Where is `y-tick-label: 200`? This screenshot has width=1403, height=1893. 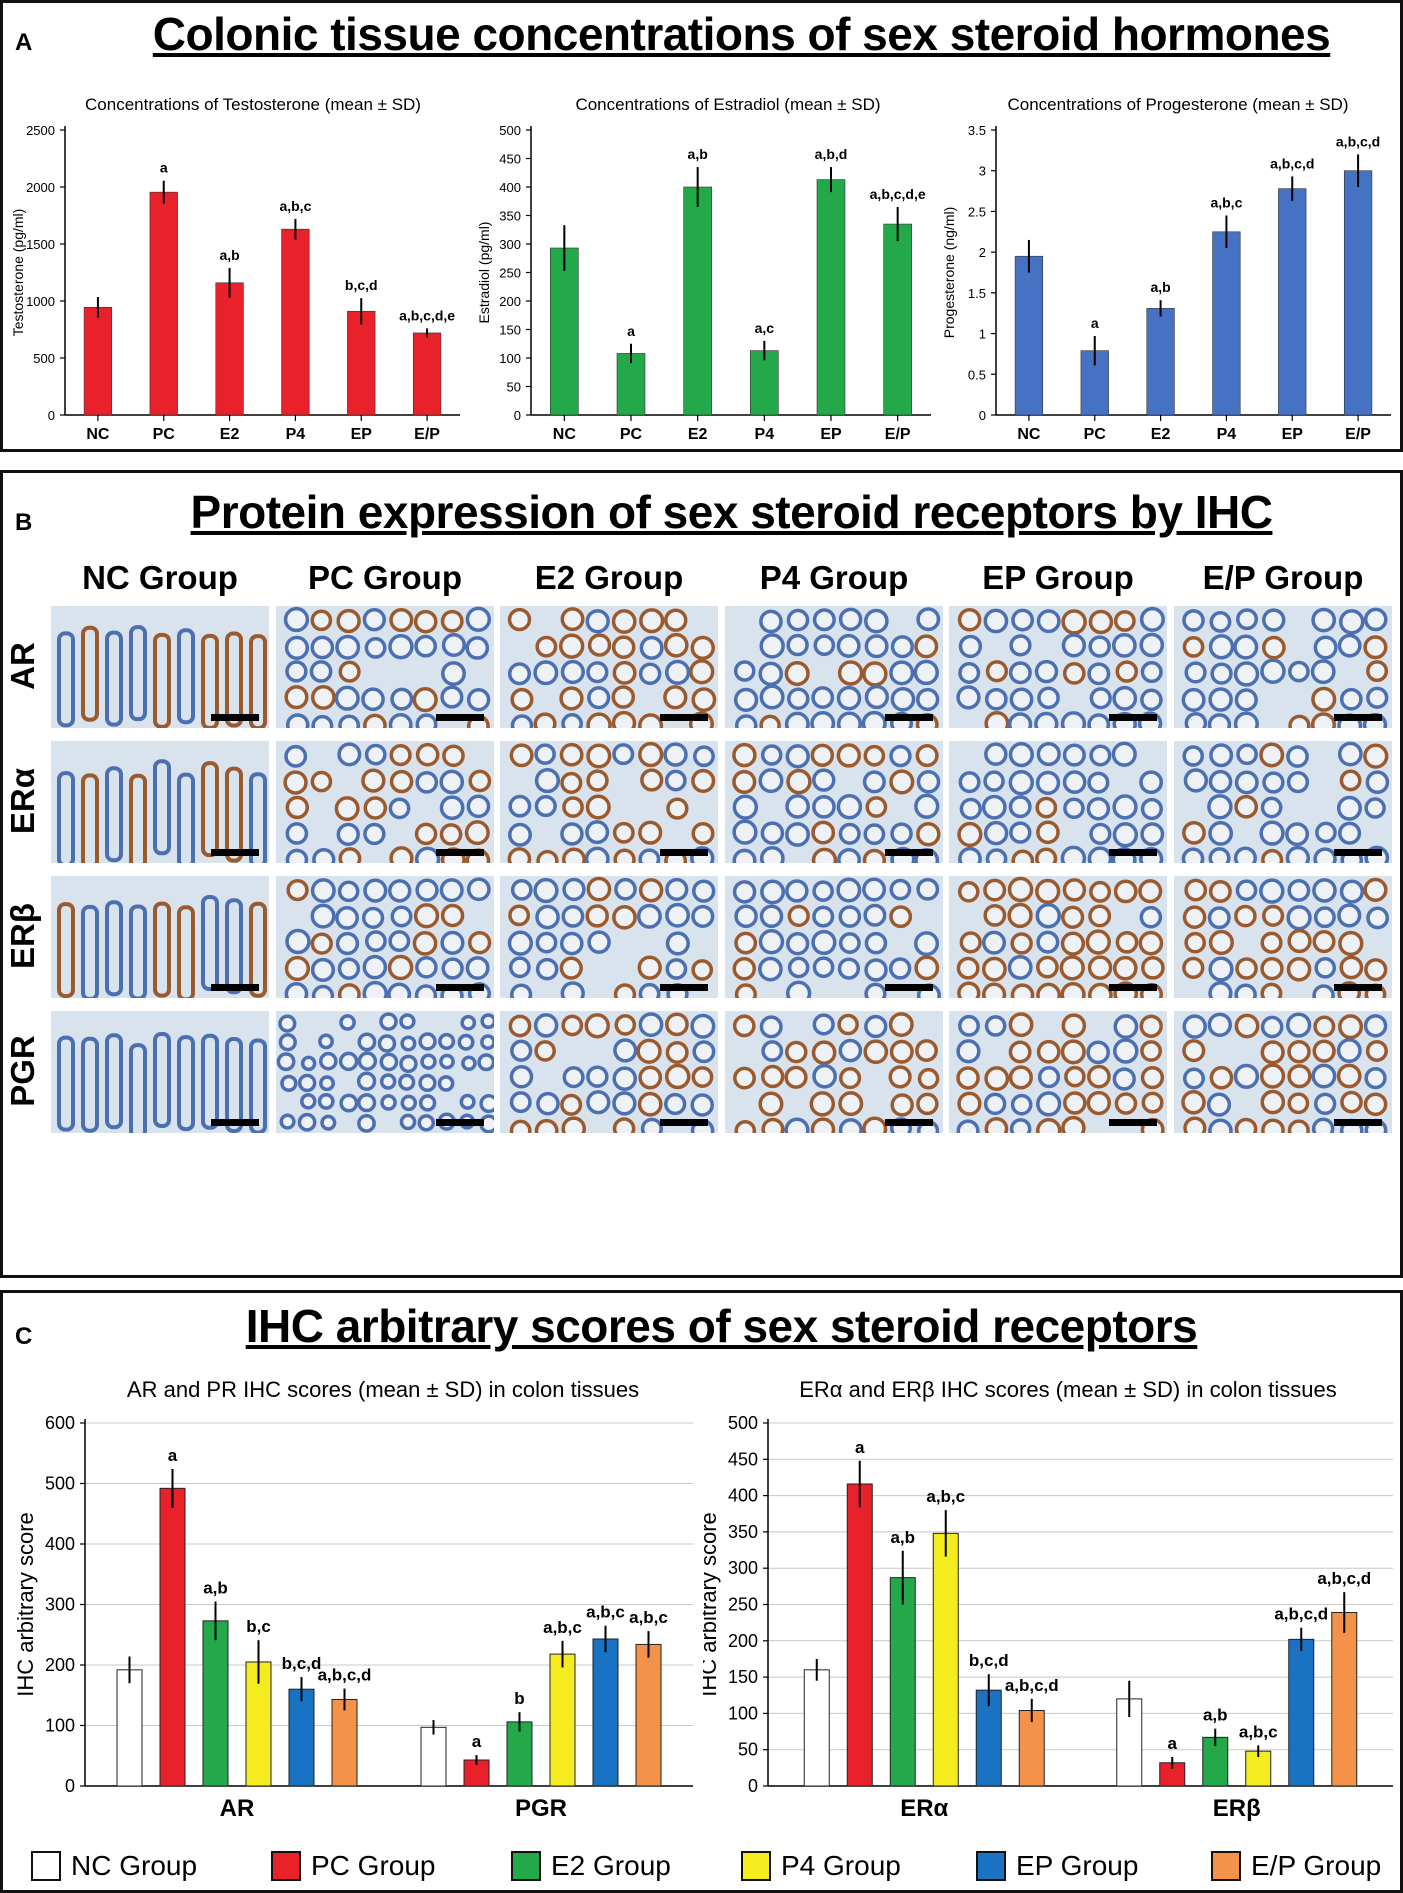
y-tick-label: 200 is located at coordinates (743, 1641).